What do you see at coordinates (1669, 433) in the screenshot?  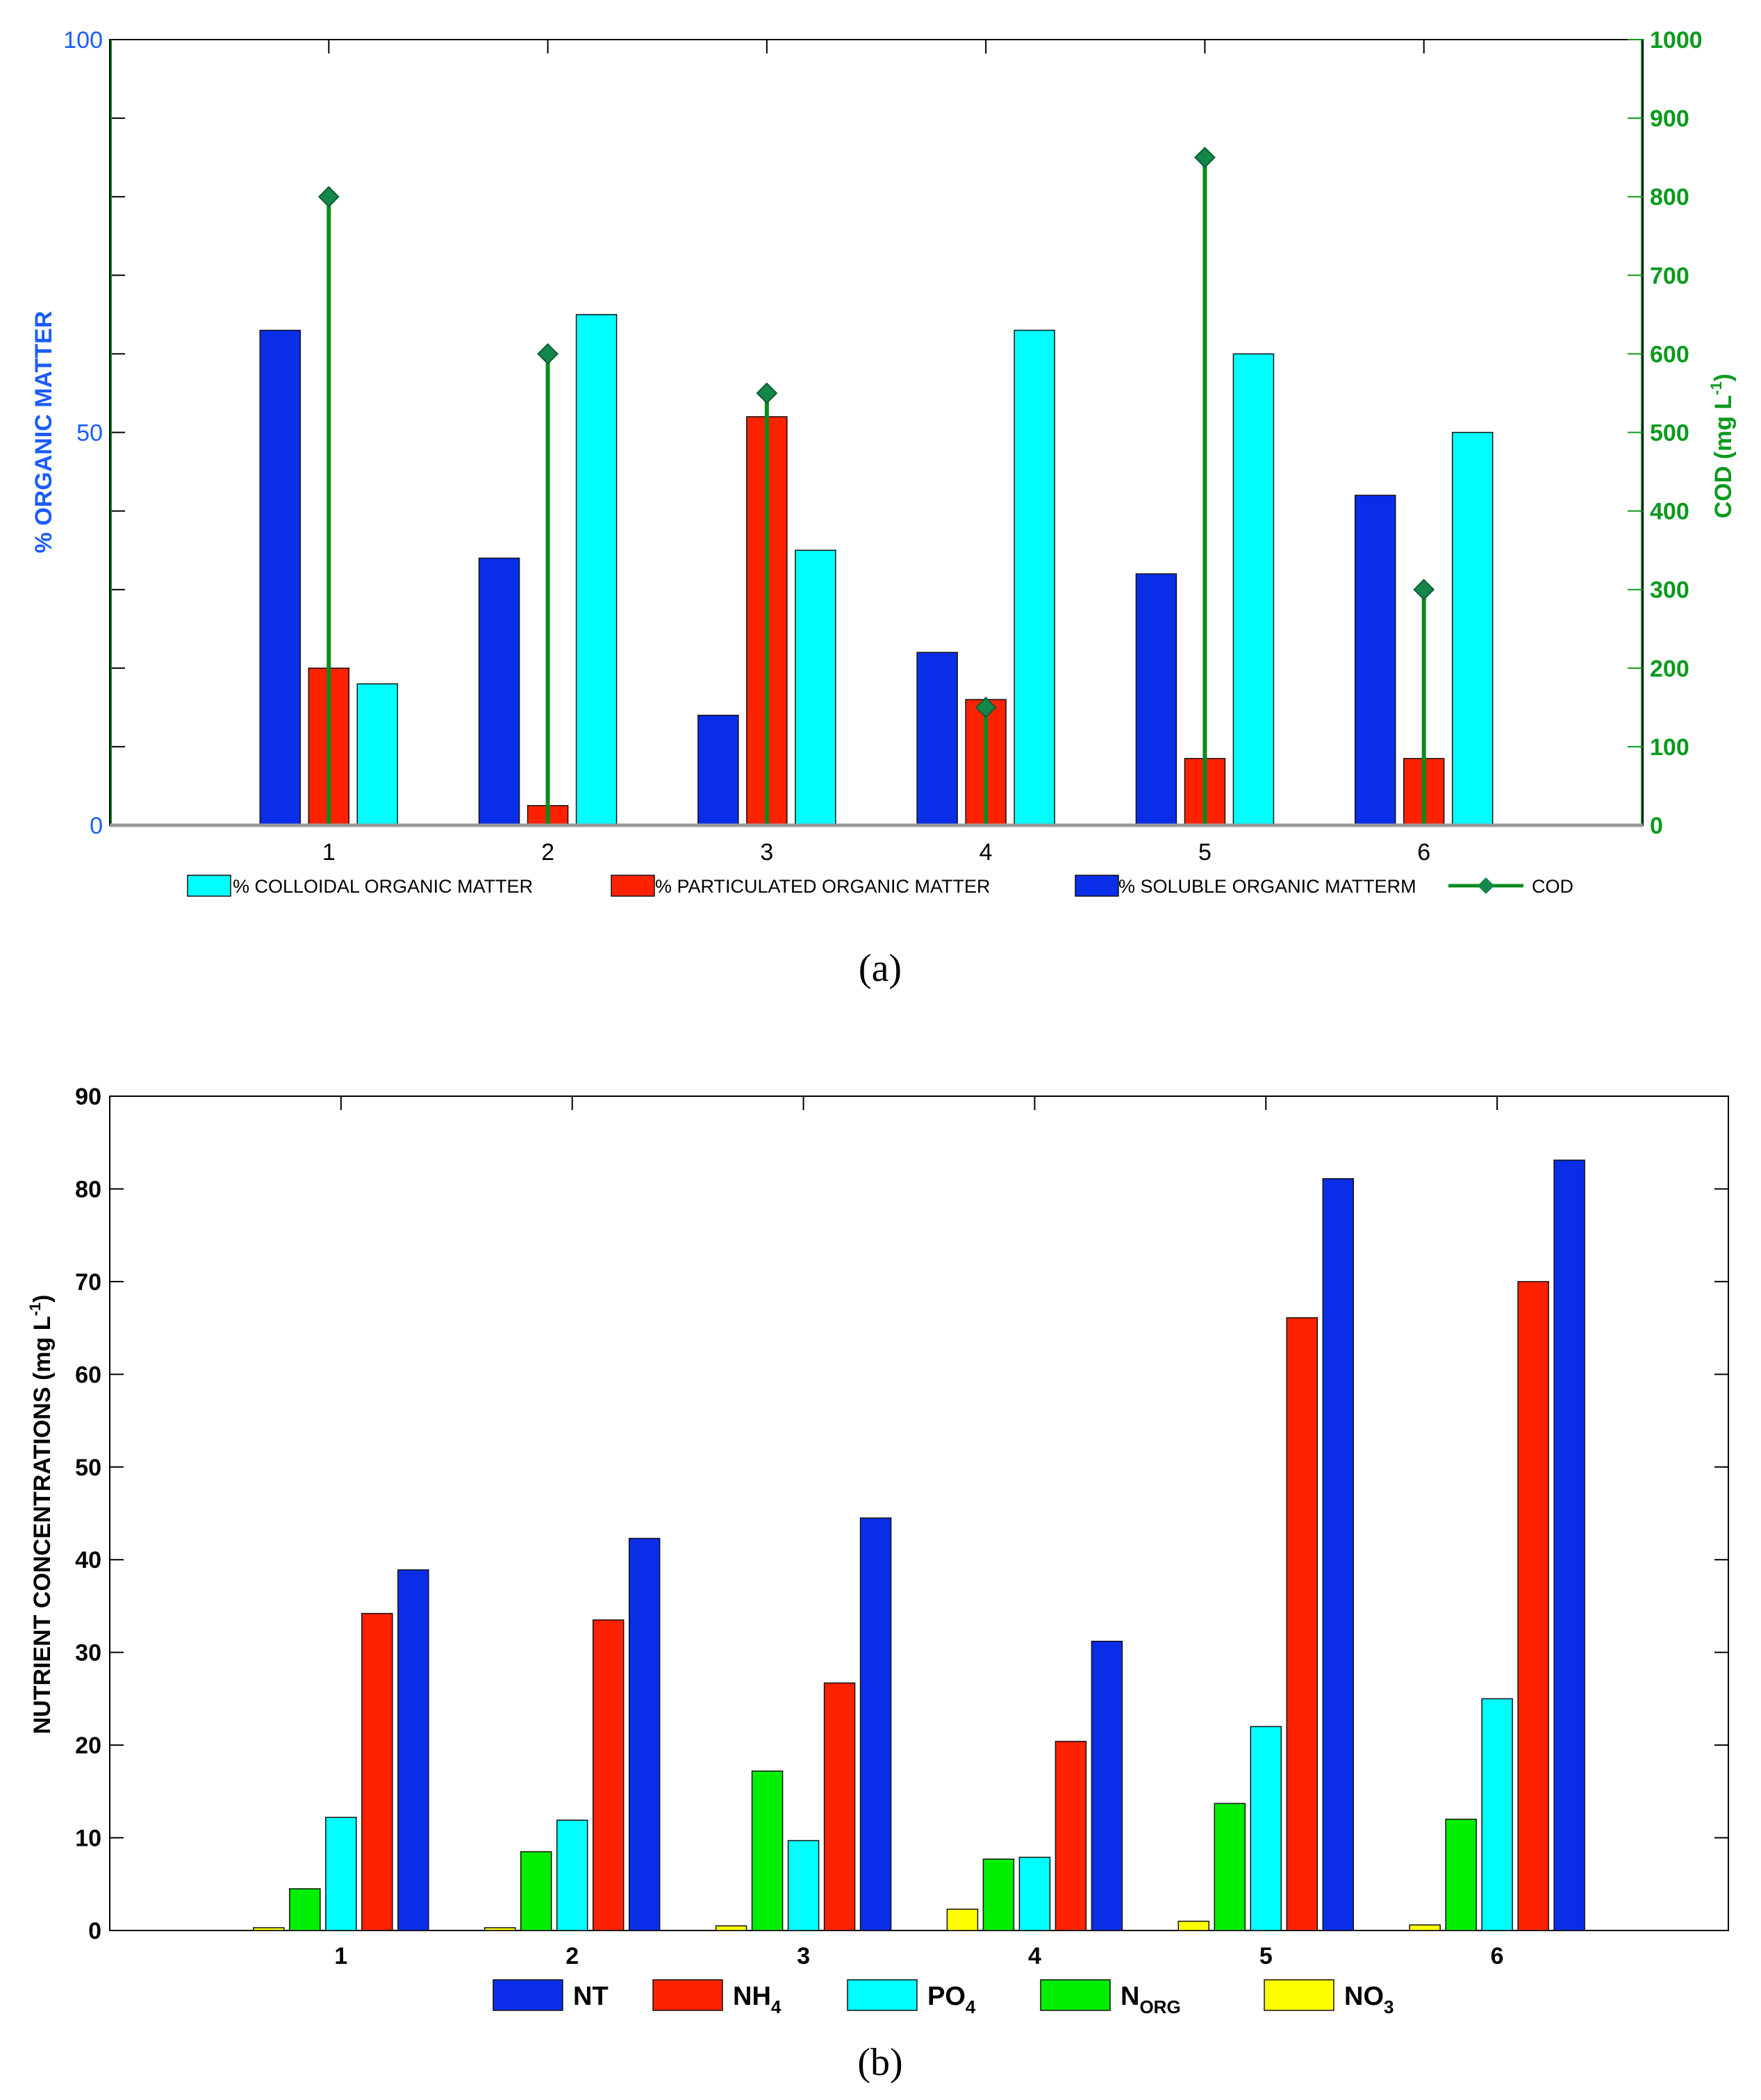 I see `right-tick-label: 500` at bounding box center [1669, 433].